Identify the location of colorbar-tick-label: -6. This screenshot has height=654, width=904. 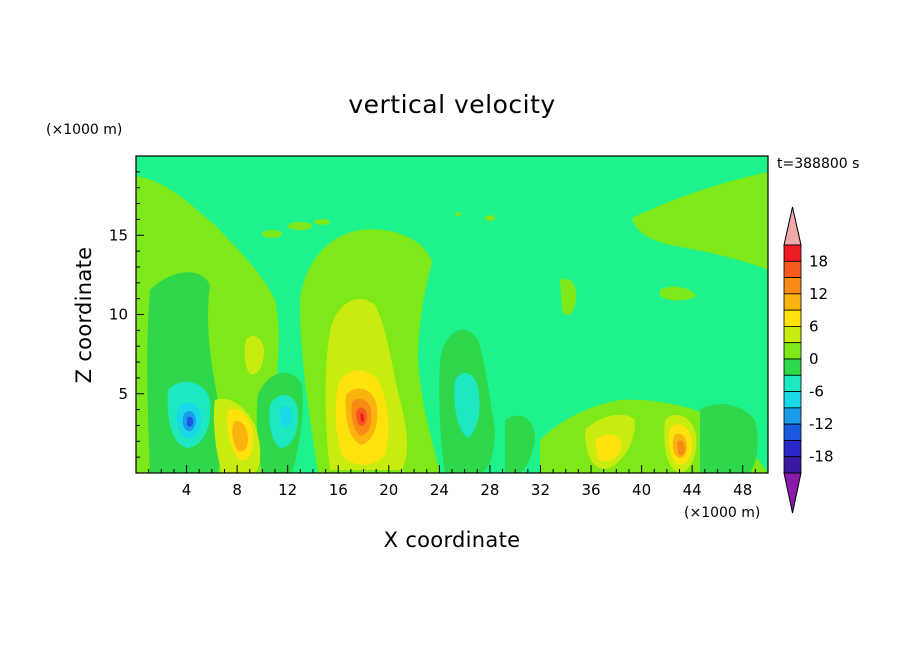
(816, 392).